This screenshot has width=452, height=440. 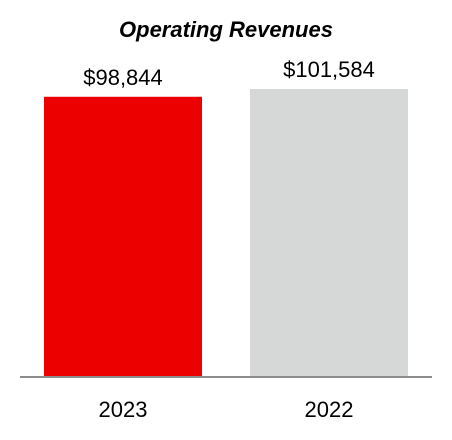 What do you see at coordinates (123, 409) in the screenshot?
I see `x-tick-label-2023: 2023` at bounding box center [123, 409].